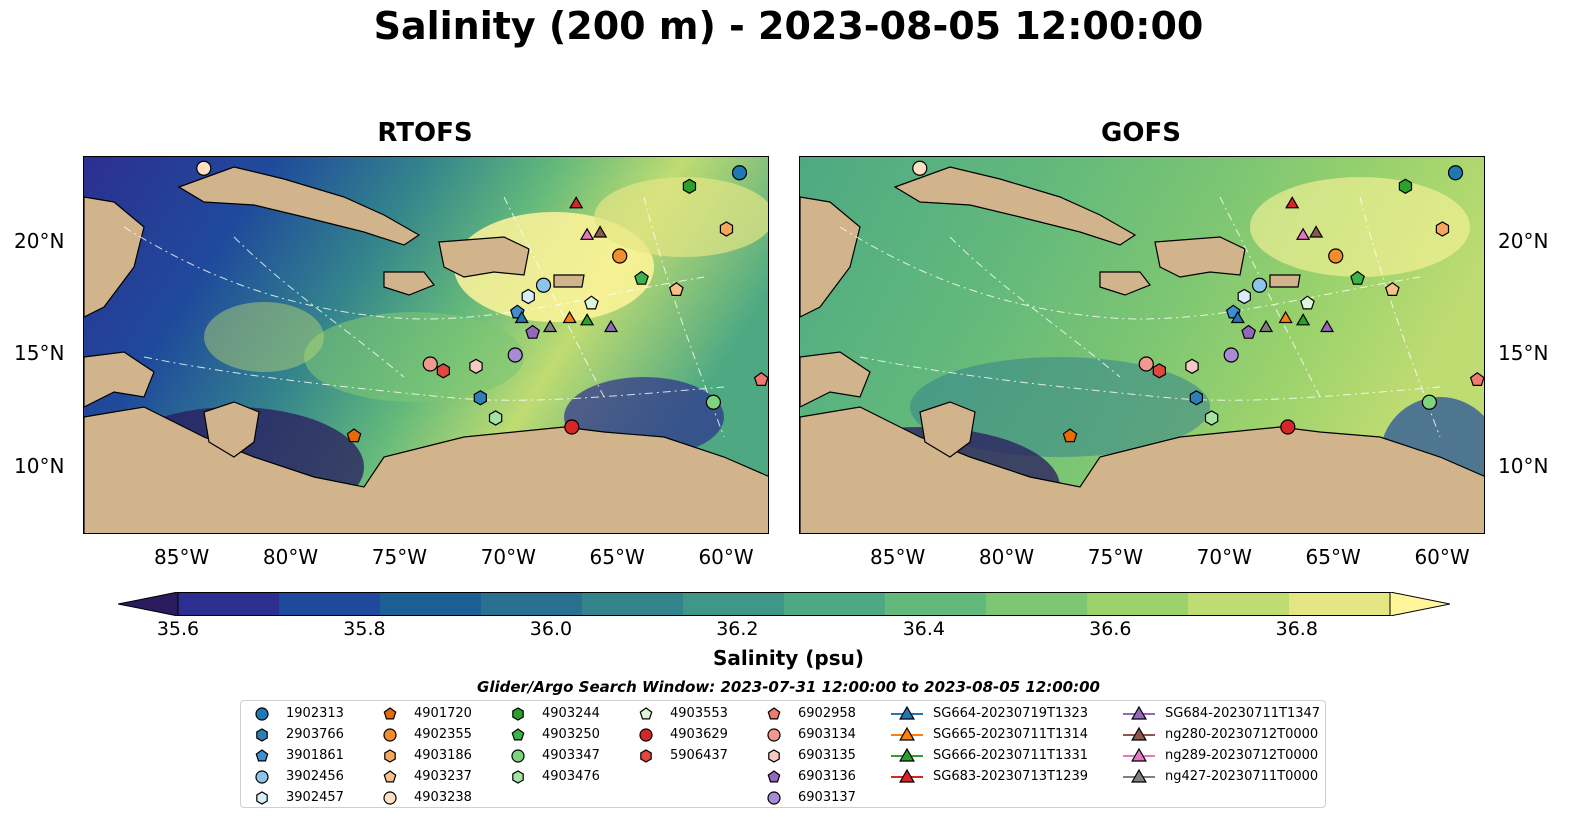 The width and height of the screenshot is (1577, 826). What do you see at coordinates (1523, 353) in the screenshot?
I see `lat-tick-label-right: 15°N` at bounding box center [1523, 353].